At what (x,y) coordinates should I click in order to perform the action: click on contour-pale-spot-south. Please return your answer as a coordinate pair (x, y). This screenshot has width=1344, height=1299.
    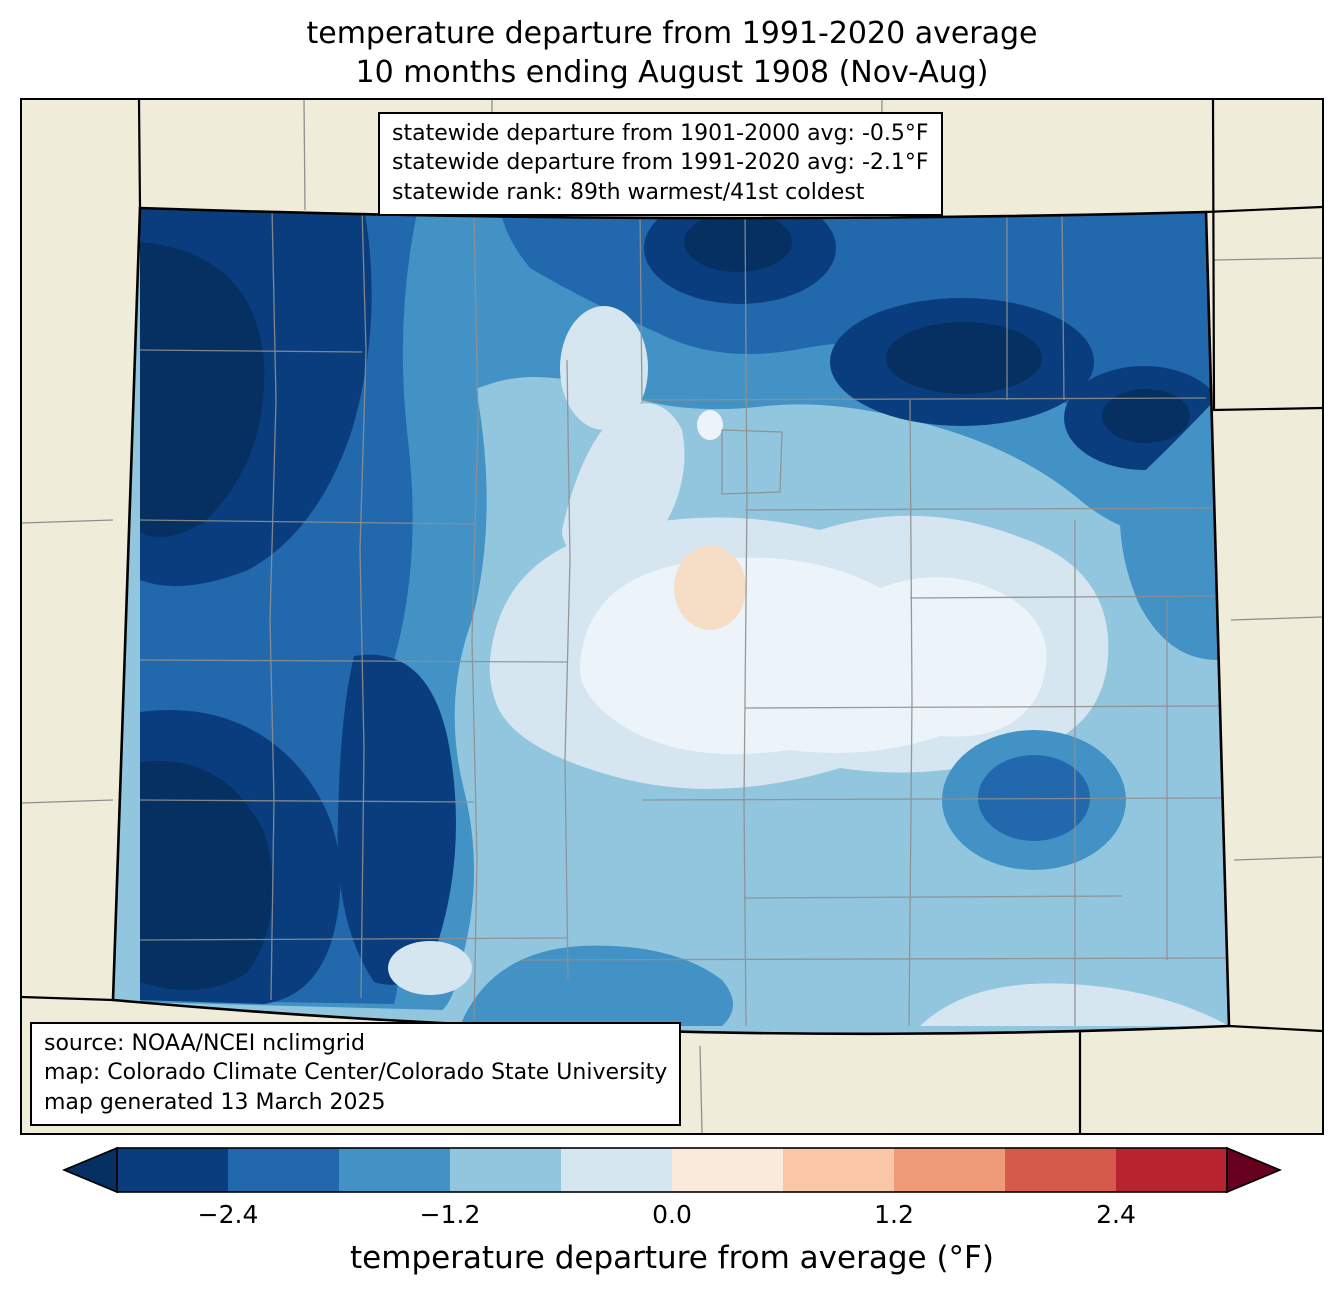
    Looking at the image, I should click on (430, 968).